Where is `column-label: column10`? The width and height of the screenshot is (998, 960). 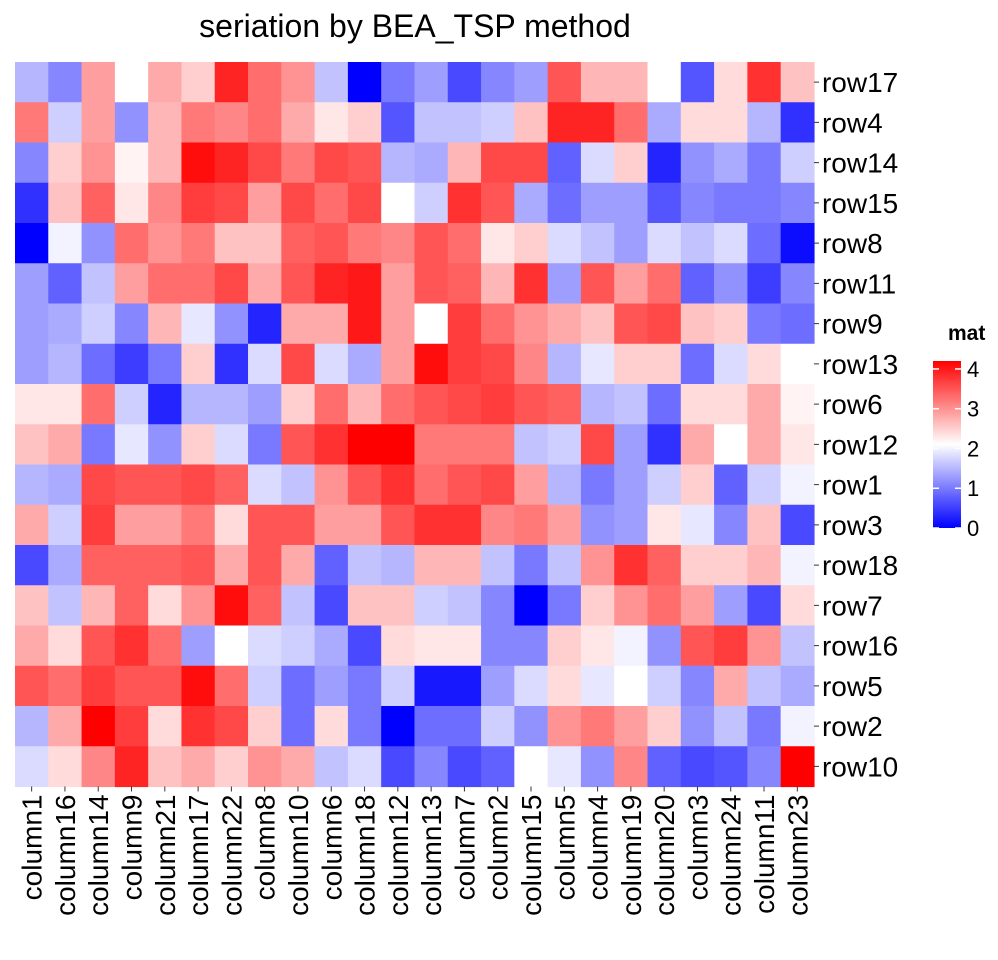 column-label: column10 is located at coordinates (298, 854).